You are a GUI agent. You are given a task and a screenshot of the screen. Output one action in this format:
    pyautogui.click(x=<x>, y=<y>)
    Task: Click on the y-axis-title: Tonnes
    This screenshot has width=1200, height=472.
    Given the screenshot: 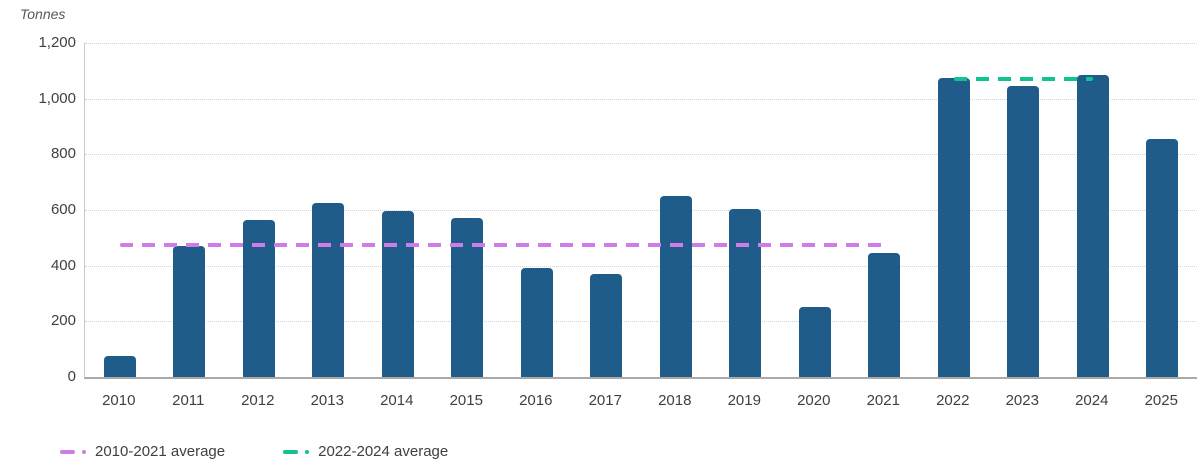 What is the action you would take?
    pyautogui.click(x=43, y=14)
    